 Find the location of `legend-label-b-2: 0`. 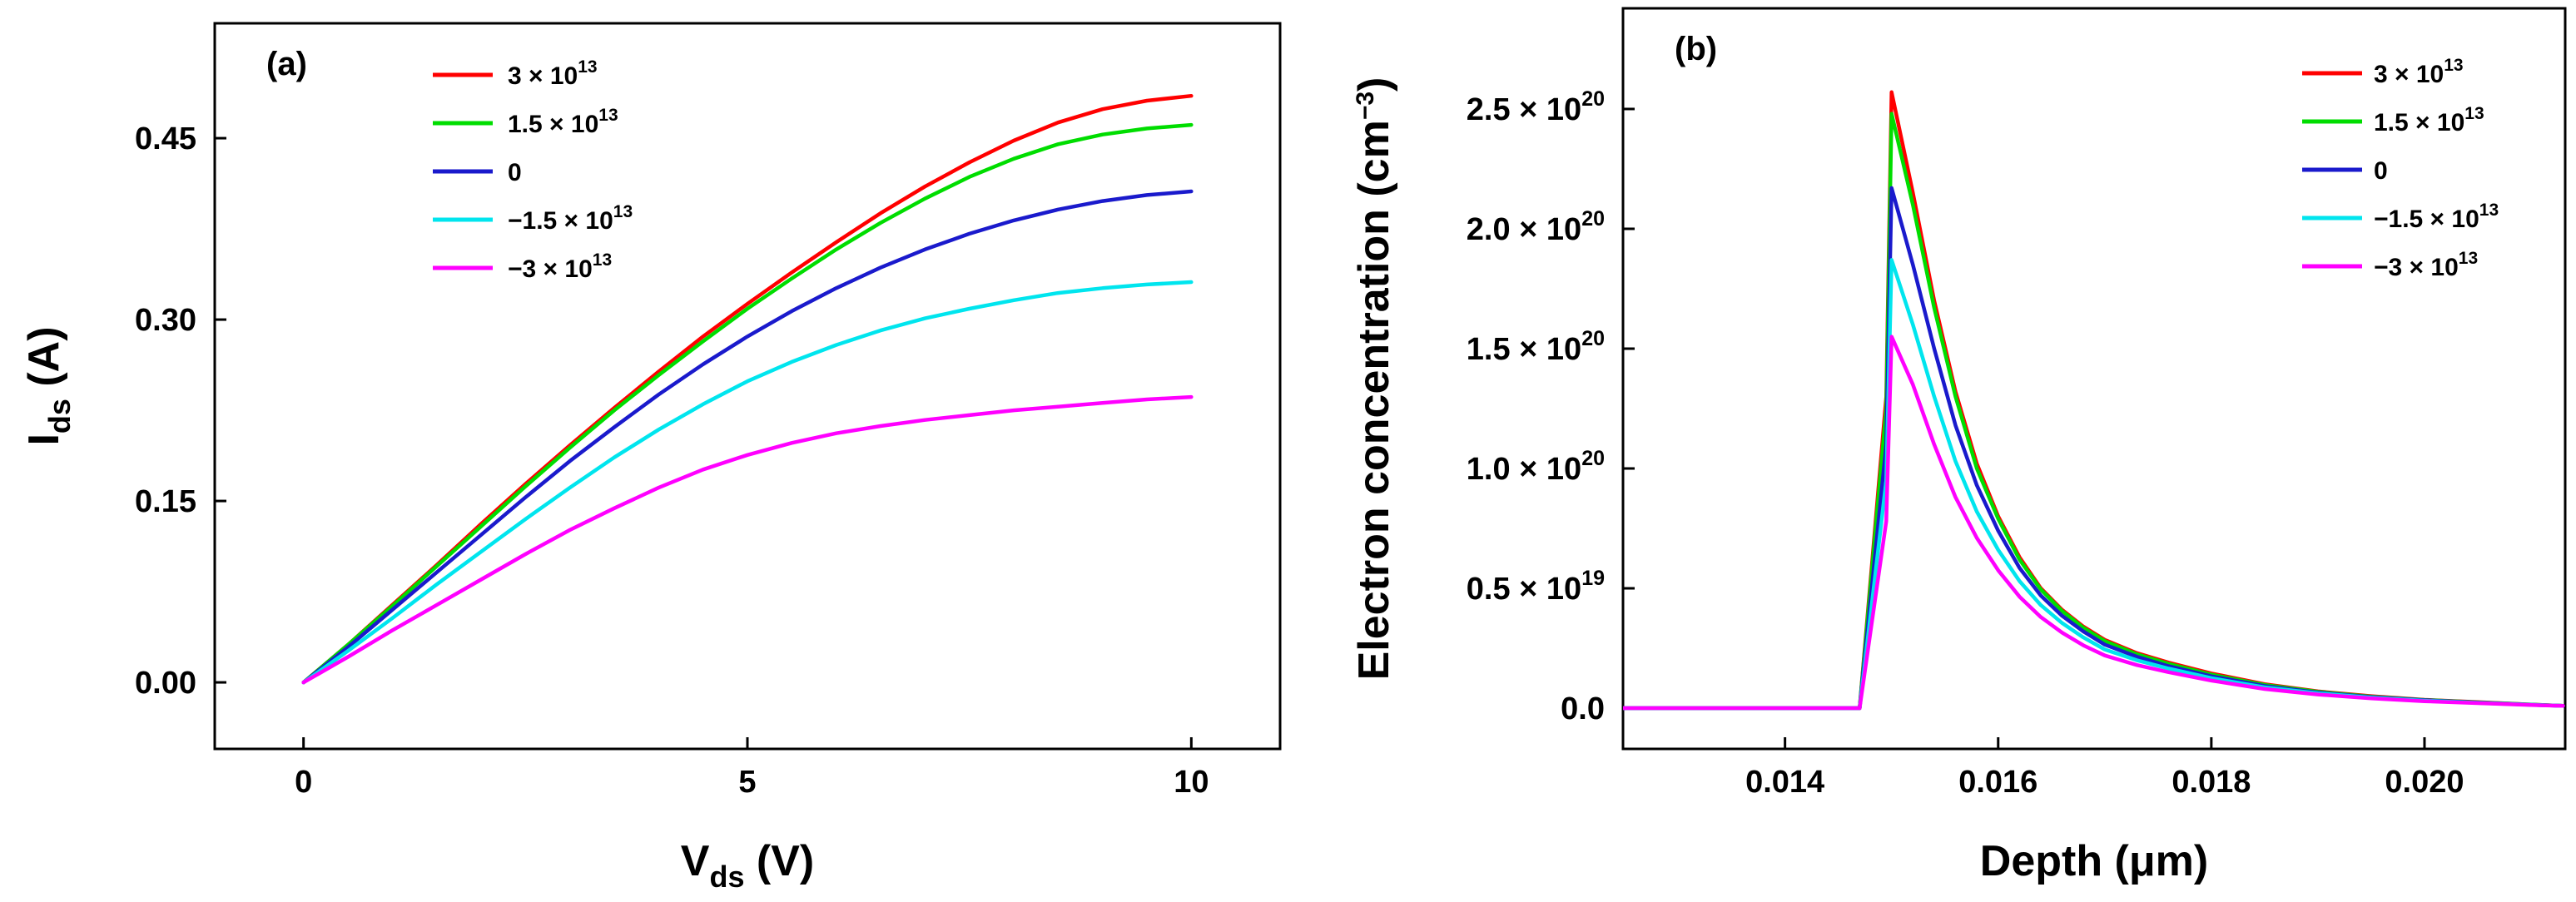

legend-label-b-2: 0 is located at coordinates (2381, 171).